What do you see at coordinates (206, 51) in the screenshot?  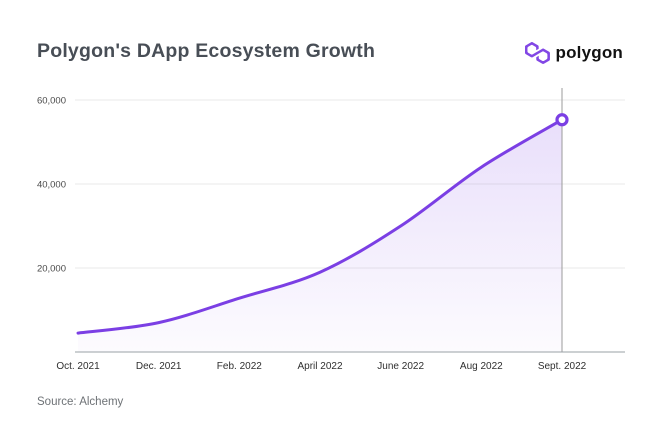 I see `page-title: Polygon's DApp Ecosystem Growth` at bounding box center [206, 51].